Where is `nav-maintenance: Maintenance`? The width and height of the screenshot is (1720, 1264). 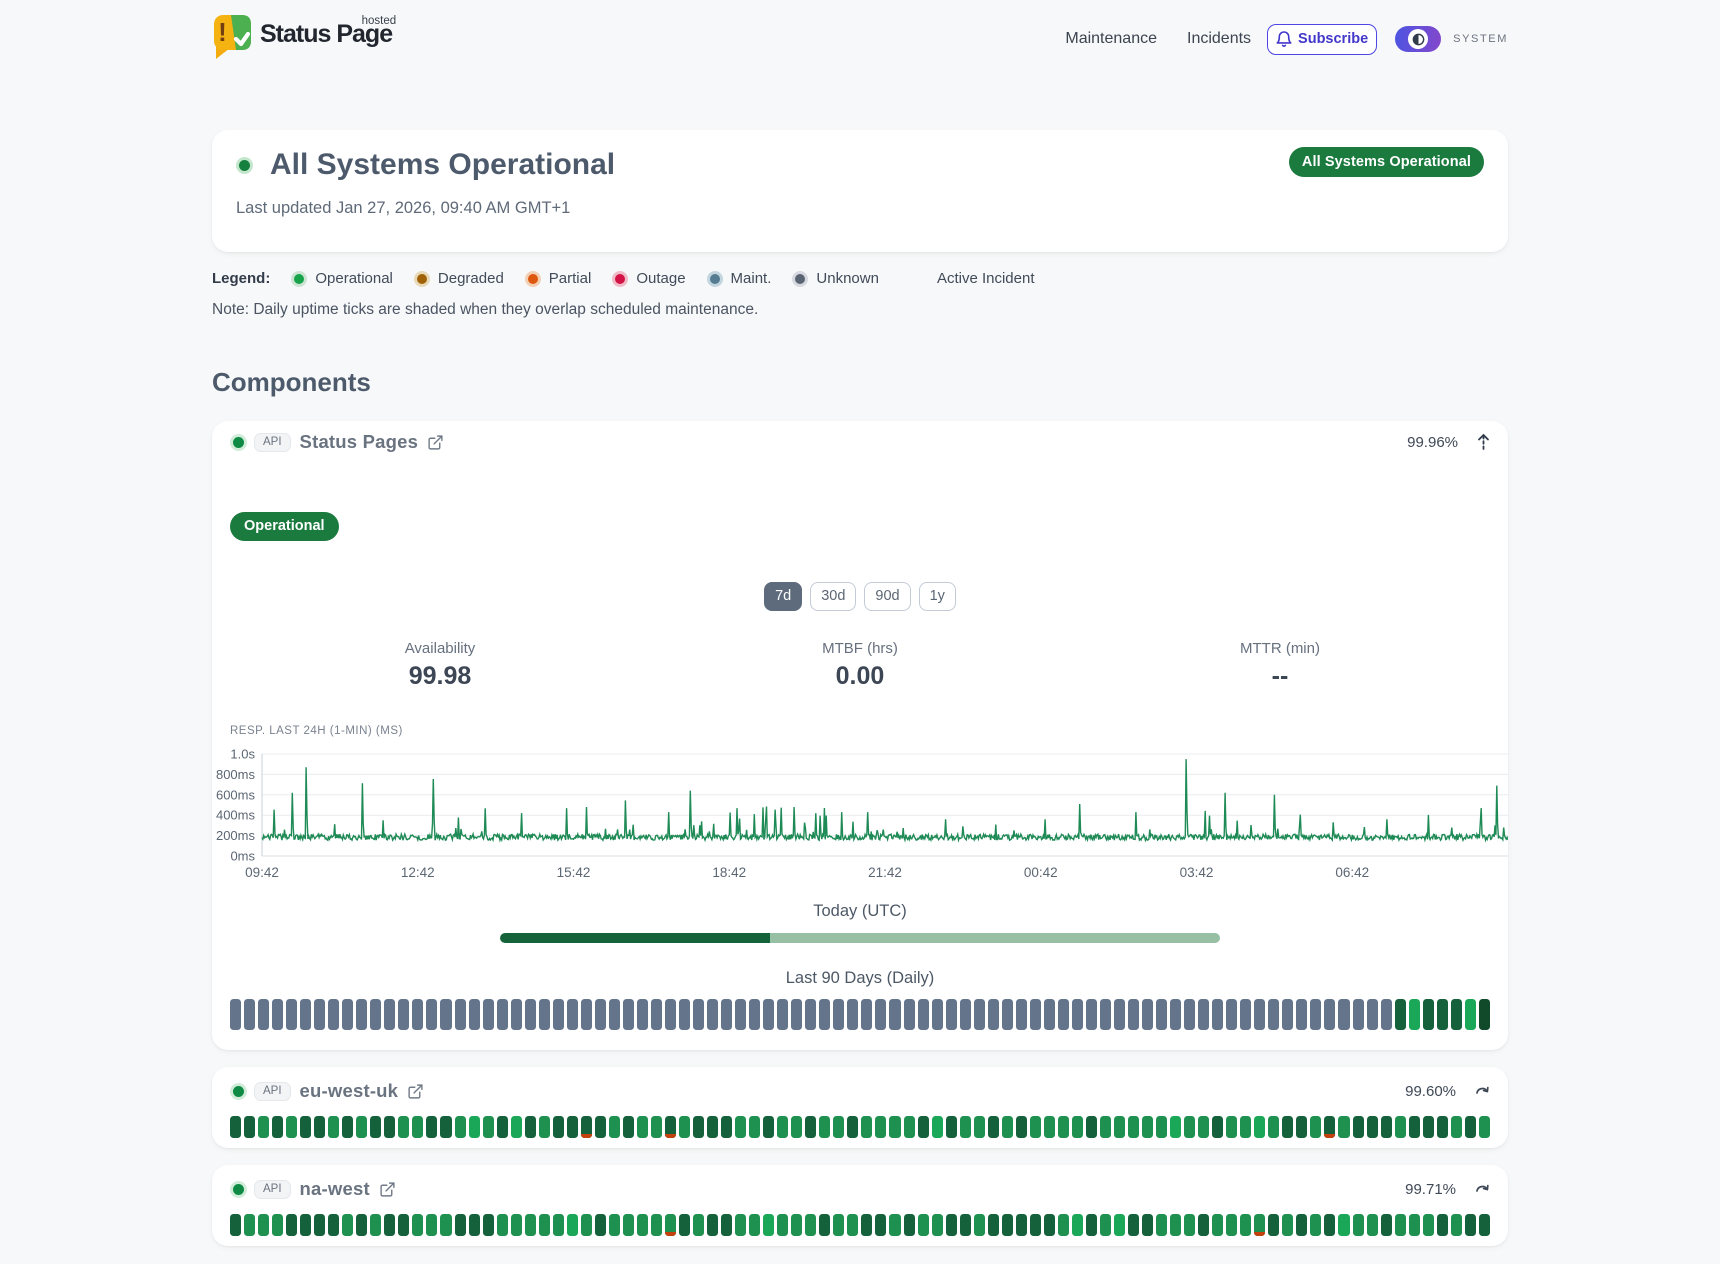
nav-maintenance: Maintenance is located at coordinates (1111, 38).